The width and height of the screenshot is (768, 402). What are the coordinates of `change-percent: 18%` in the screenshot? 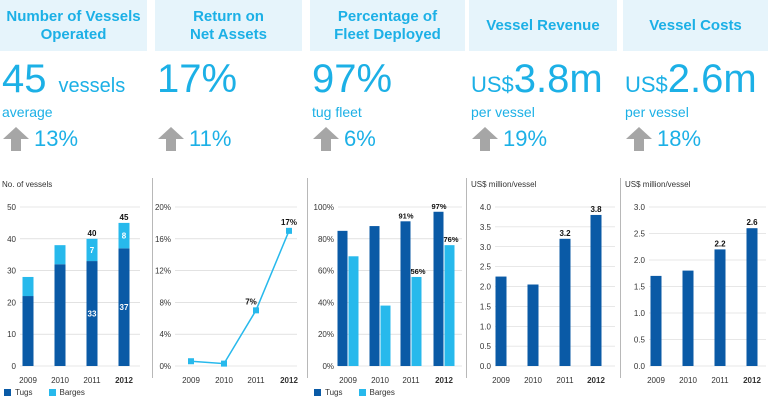 It's located at (679, 138).